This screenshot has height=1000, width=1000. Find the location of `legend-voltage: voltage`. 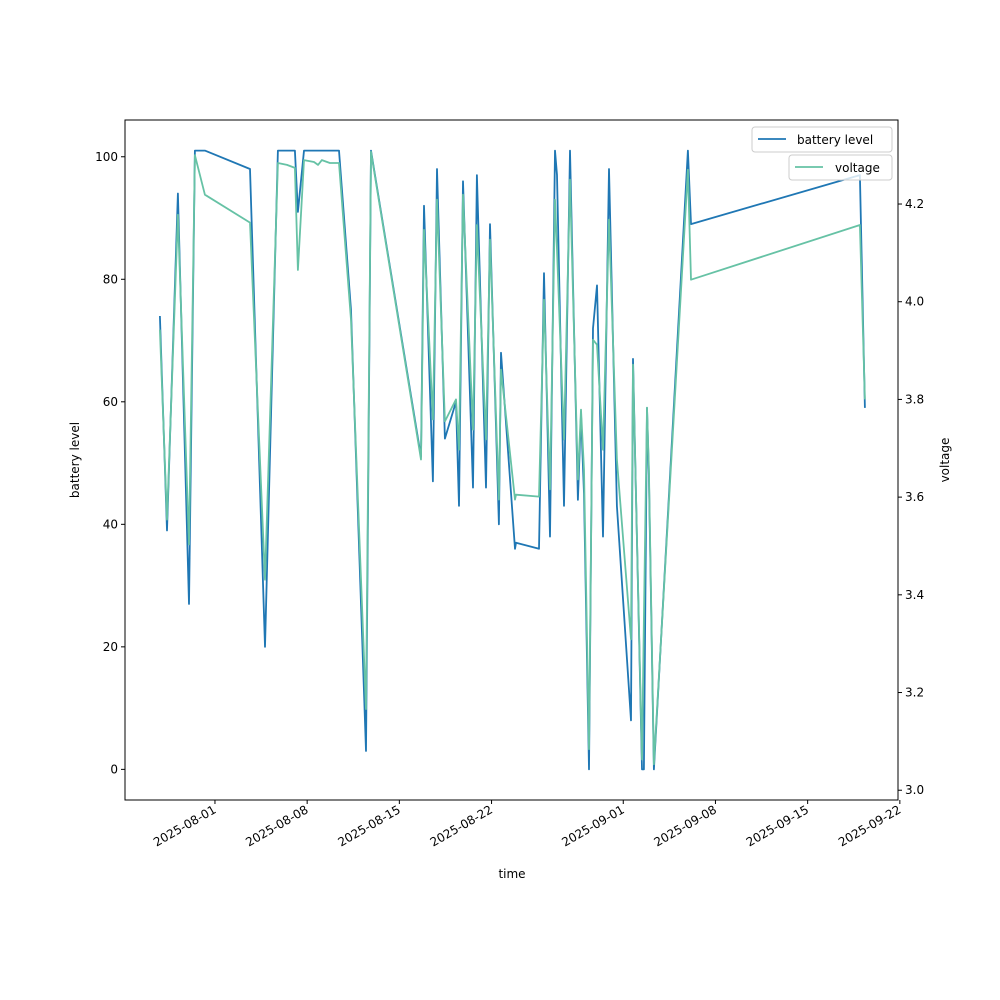

legend-voltage: voltage is located at coordinates (840, 167).